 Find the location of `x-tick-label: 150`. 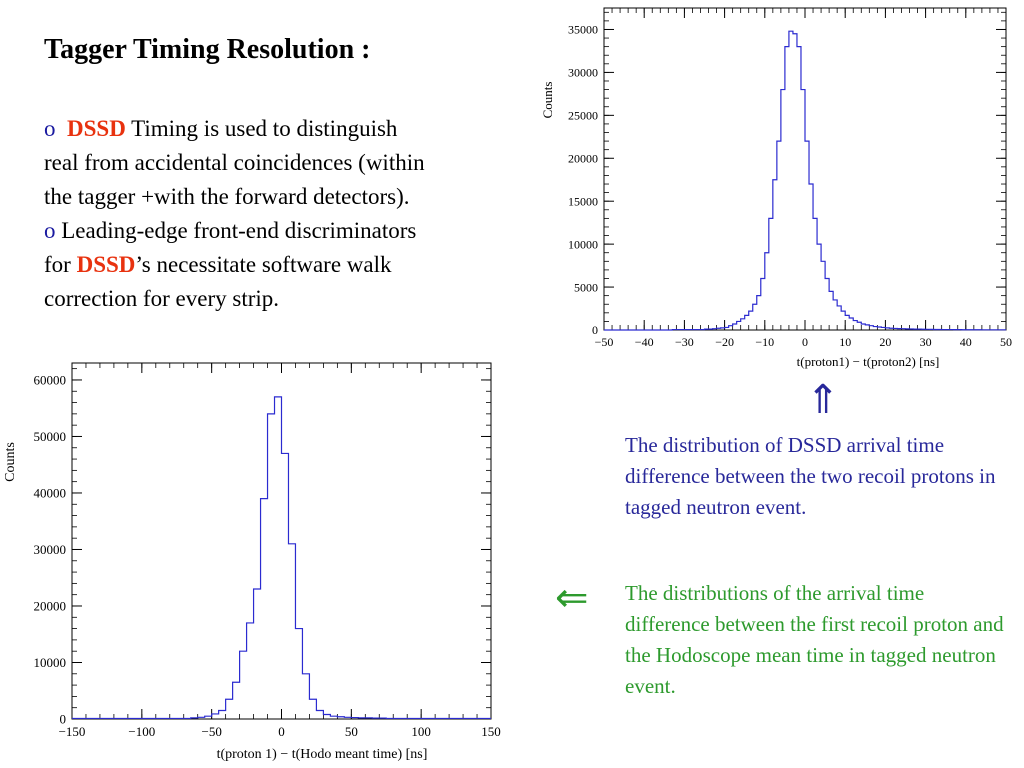

x-tick-label: 150 is located at coordinates (491, 731).